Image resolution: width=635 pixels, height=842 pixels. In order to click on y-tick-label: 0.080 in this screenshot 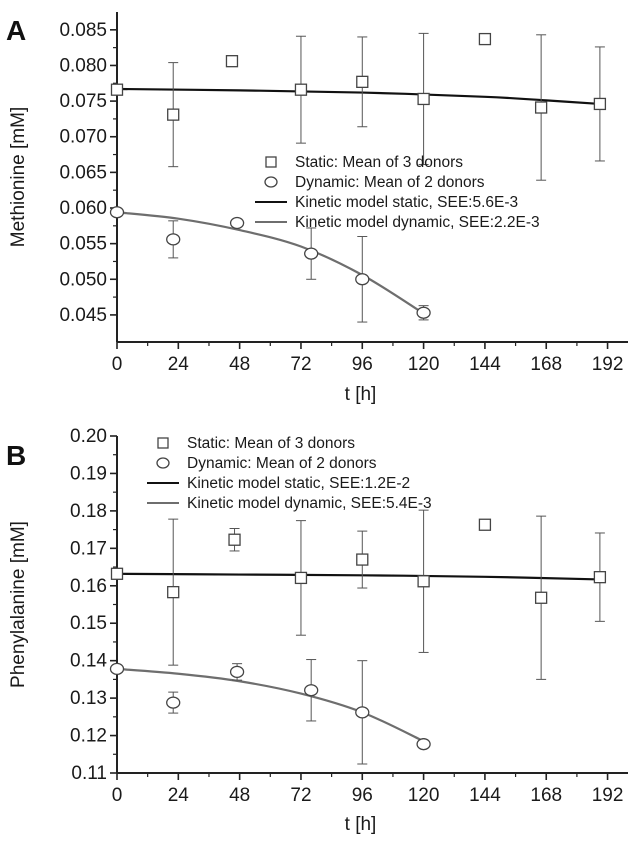, I will do `click(83, 65)`.